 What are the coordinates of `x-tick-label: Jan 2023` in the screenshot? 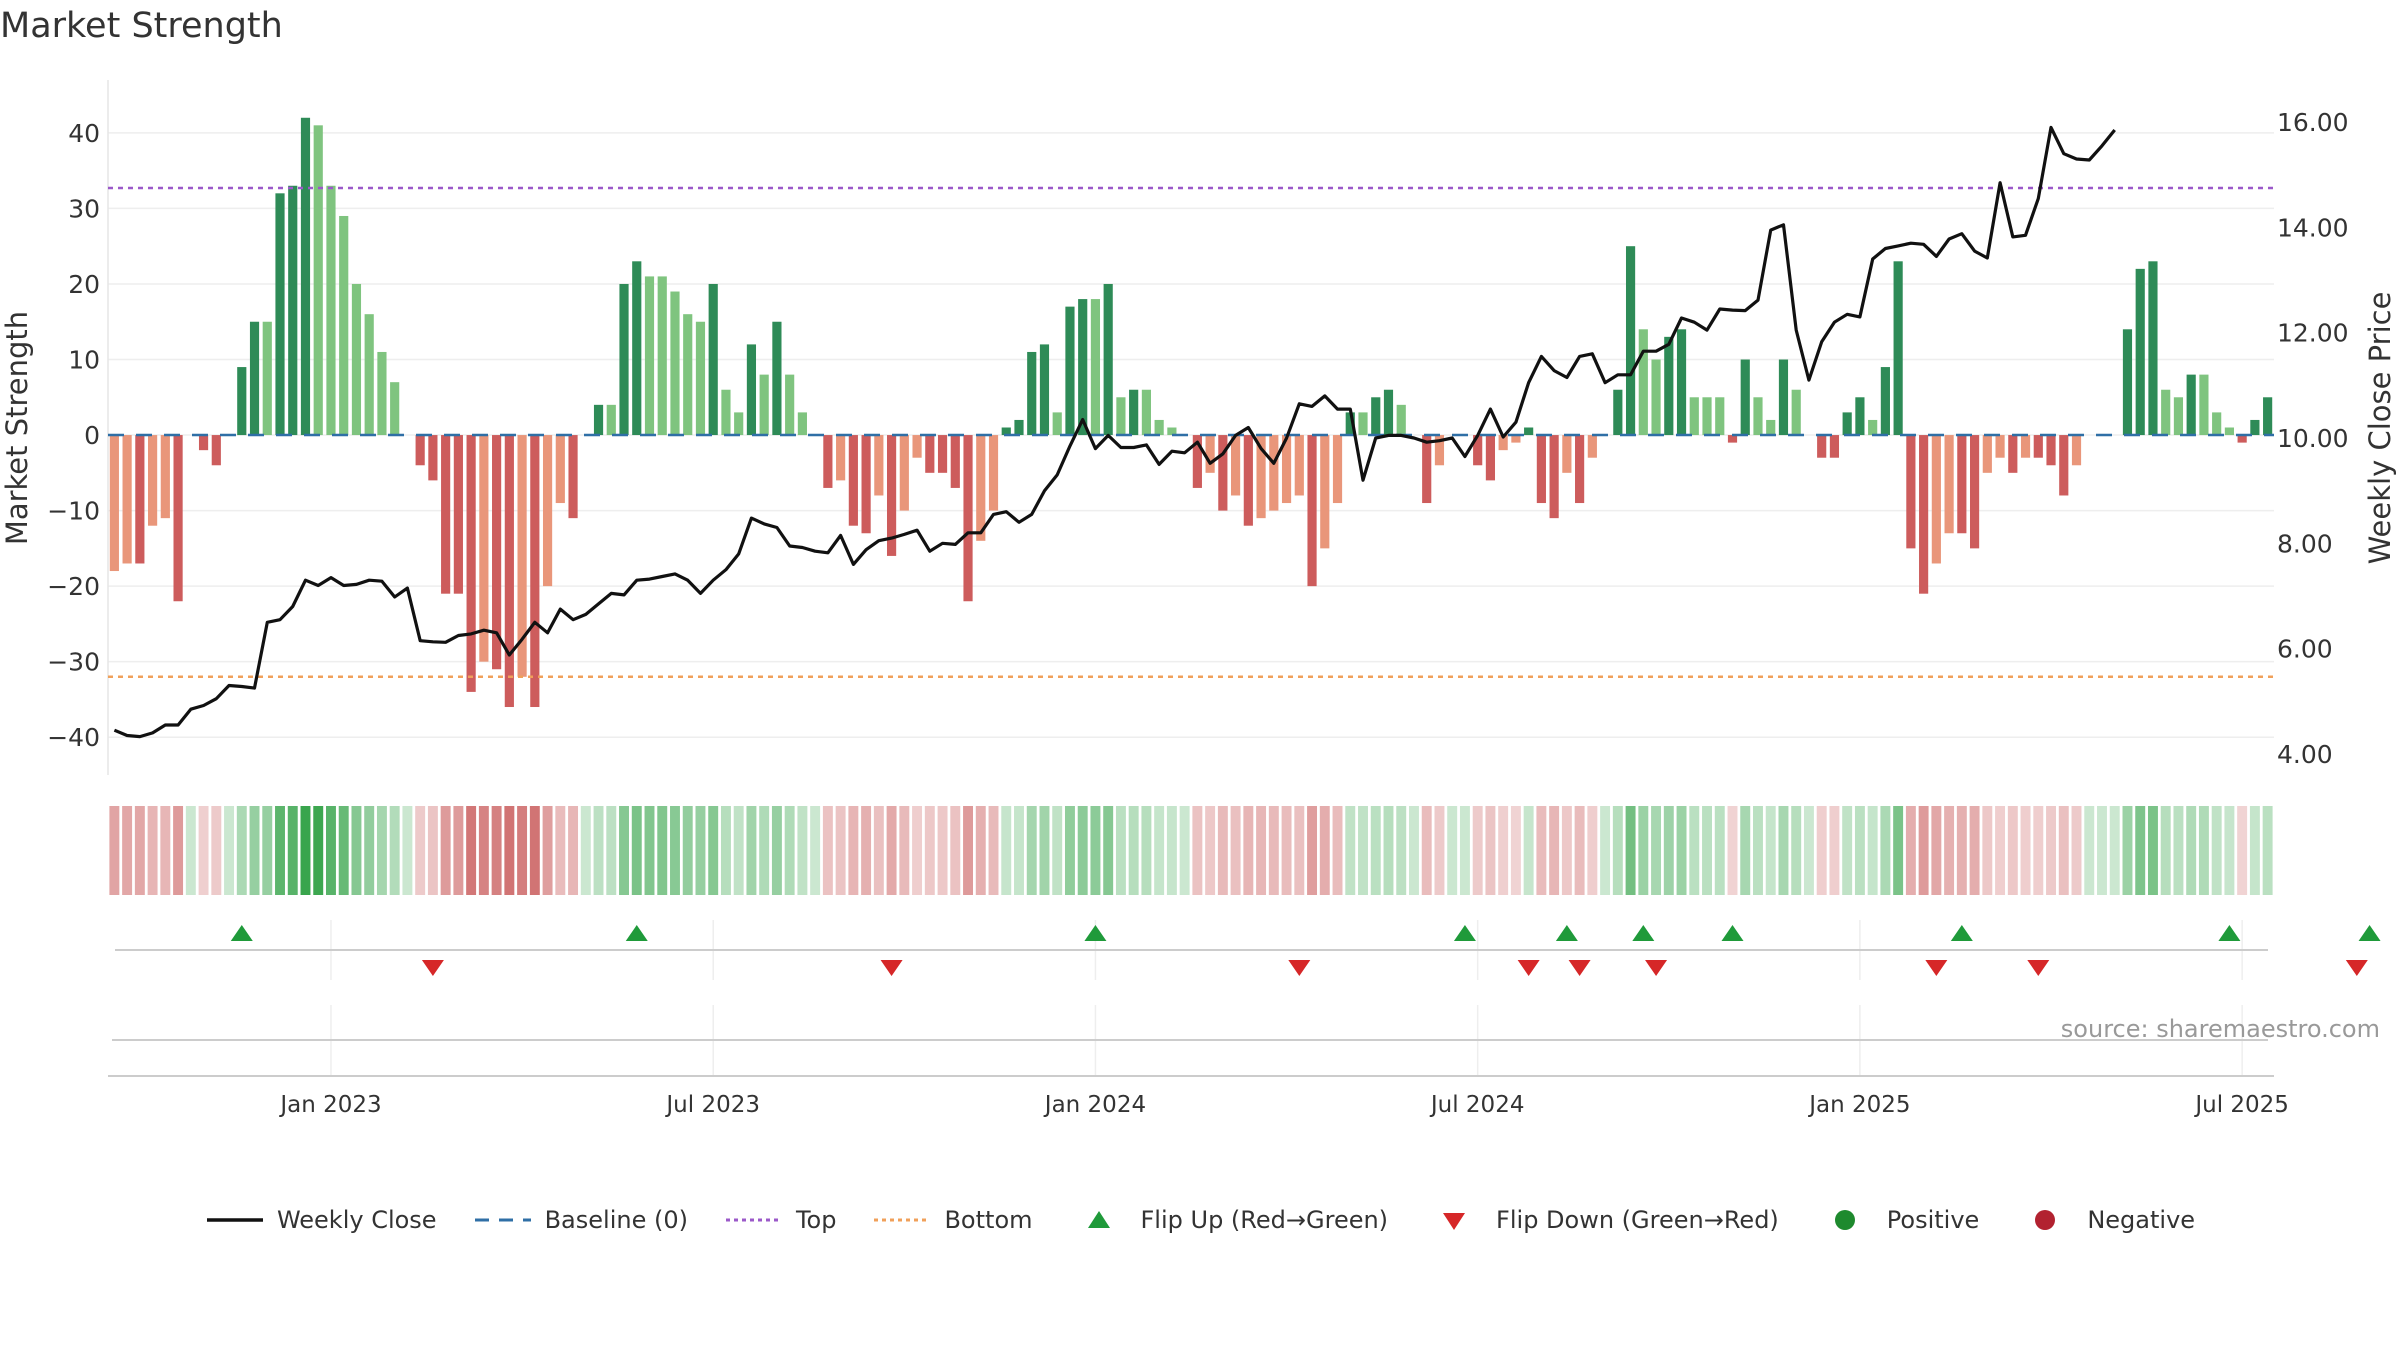 It's located at (329, 1105).